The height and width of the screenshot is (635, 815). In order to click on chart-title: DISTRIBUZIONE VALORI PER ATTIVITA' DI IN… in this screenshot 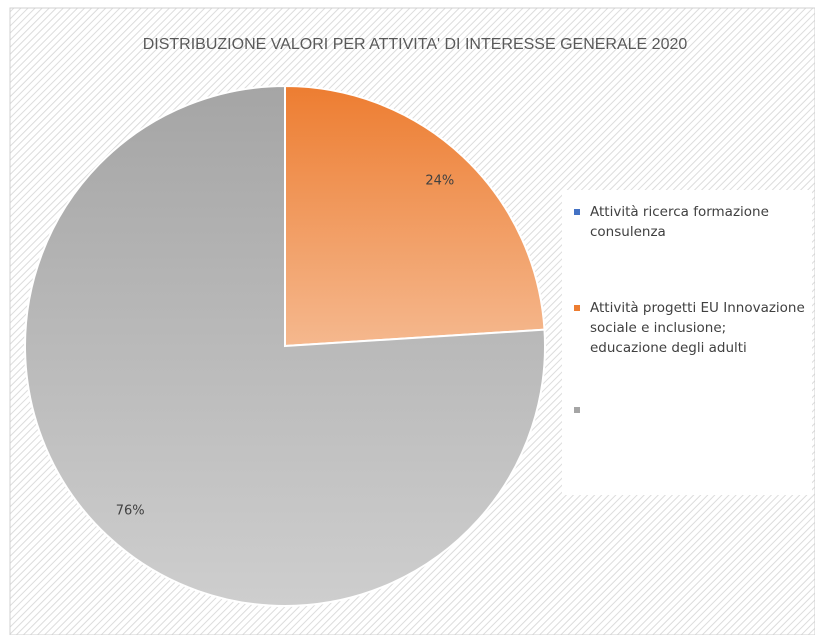, I will do `click(415, 44)`.